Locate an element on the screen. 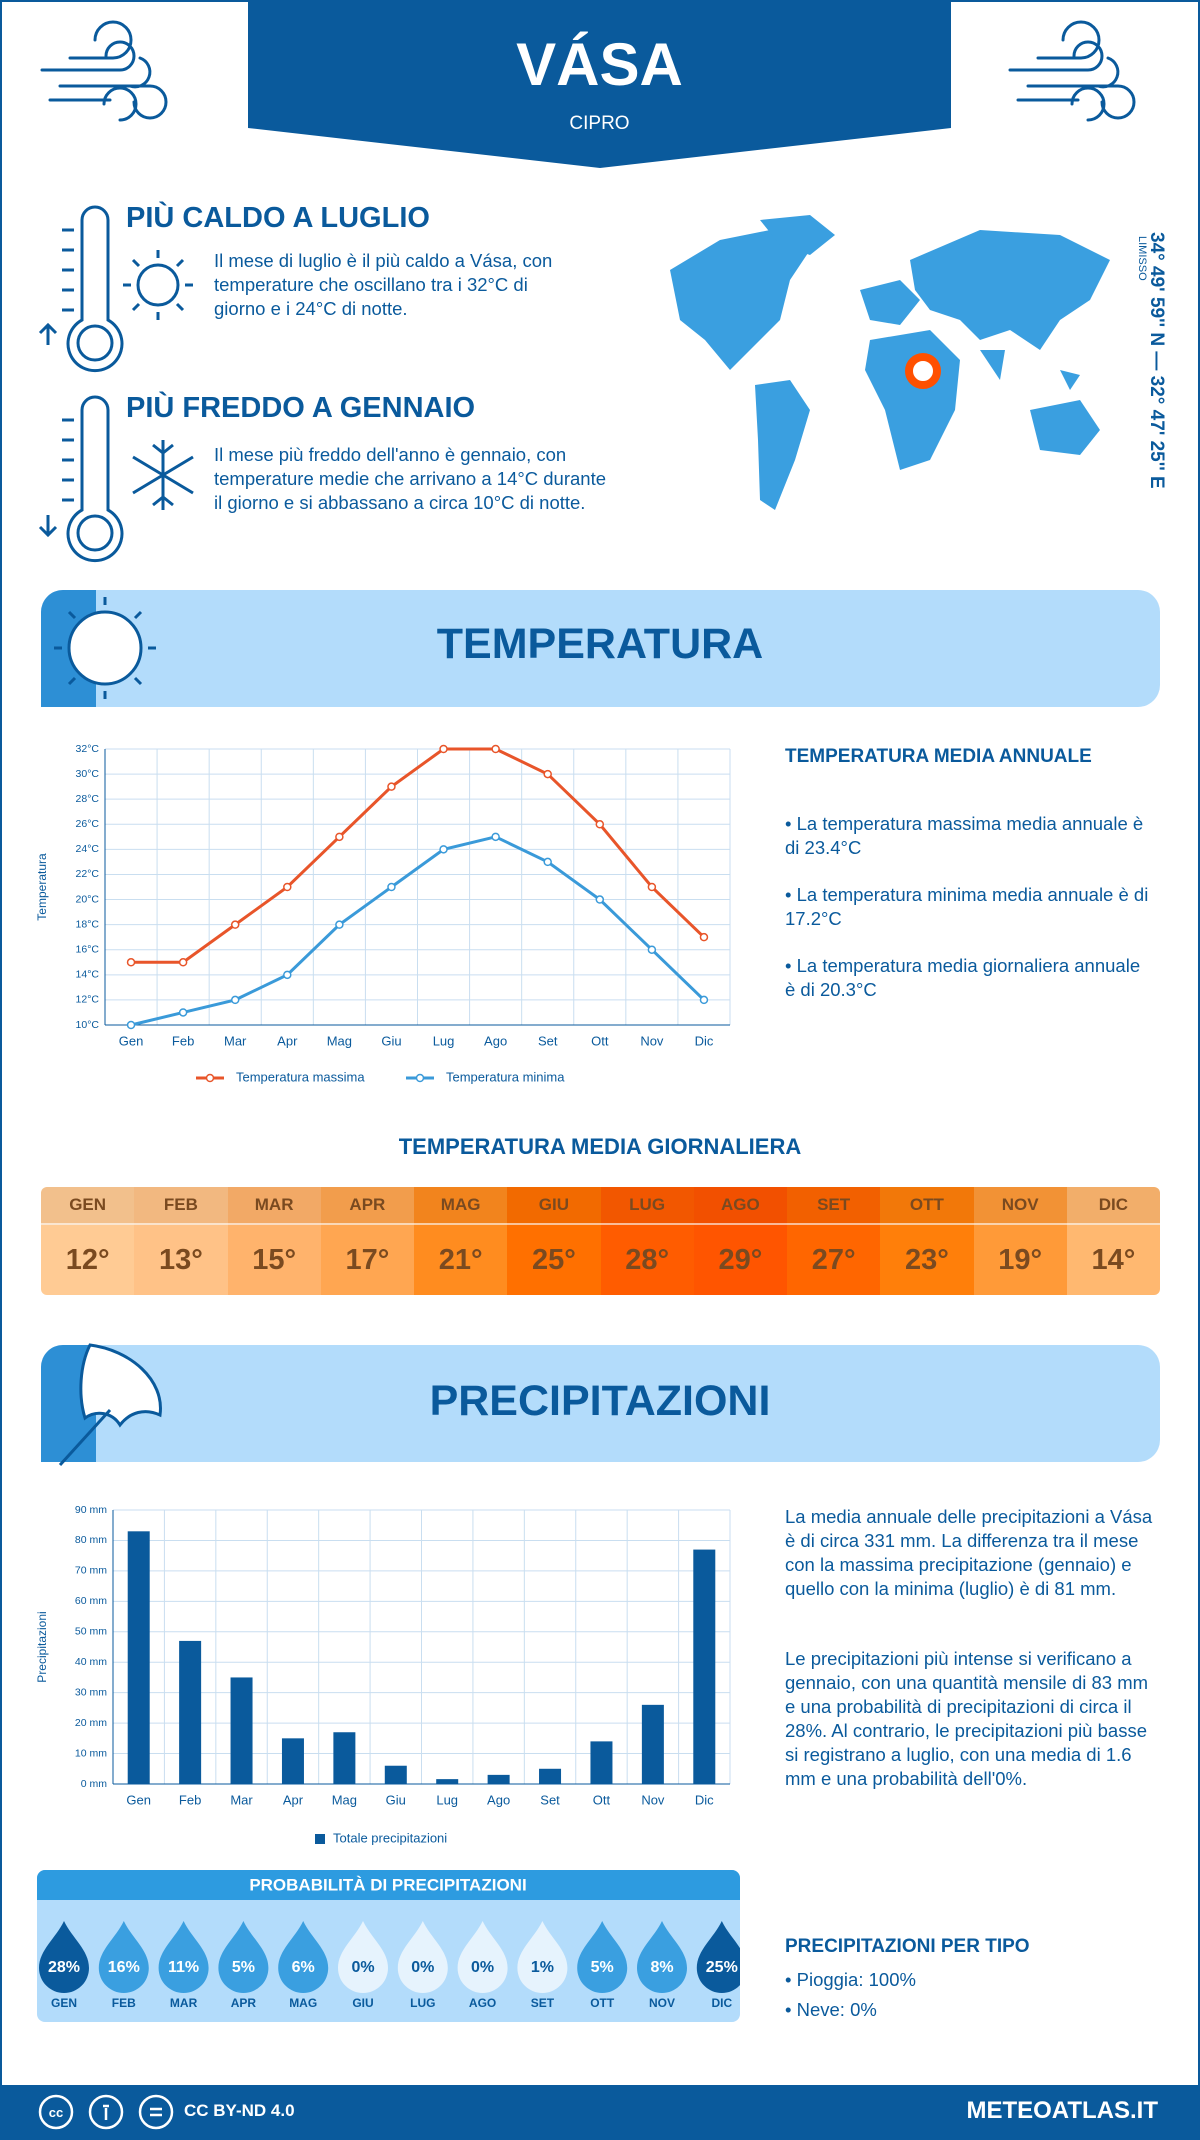 Image resolution: width=1200 pixels, height=2140 pixels. daily-value: 23° is located at coordinates (926, 1259).